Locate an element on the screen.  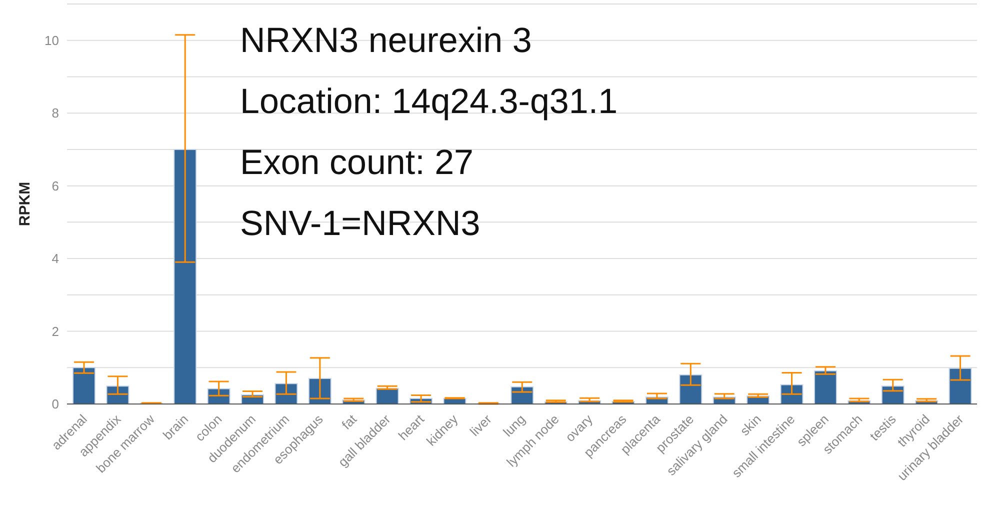
y-tick-label: 8 is located at coordinates (55, 113).